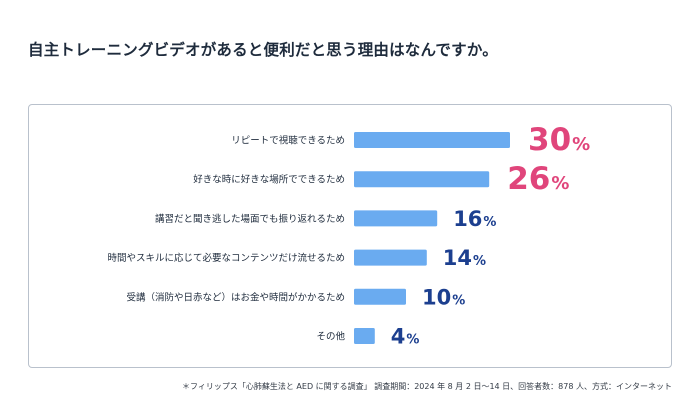 This screenshot has height=410, width=700. Describe the element at coordinates (457, 258) in the screenshot. I see `value-number: 14` at that location.